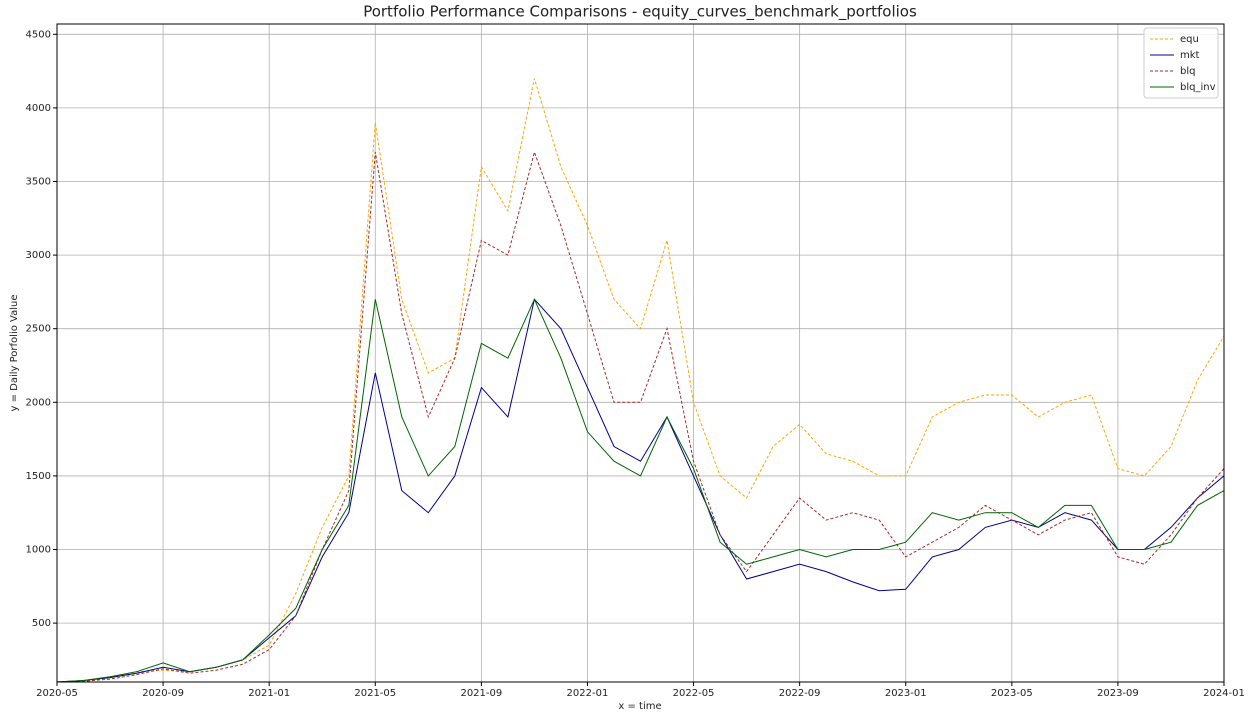  I want to click on y-tick-label: 500, so click(41, 623).